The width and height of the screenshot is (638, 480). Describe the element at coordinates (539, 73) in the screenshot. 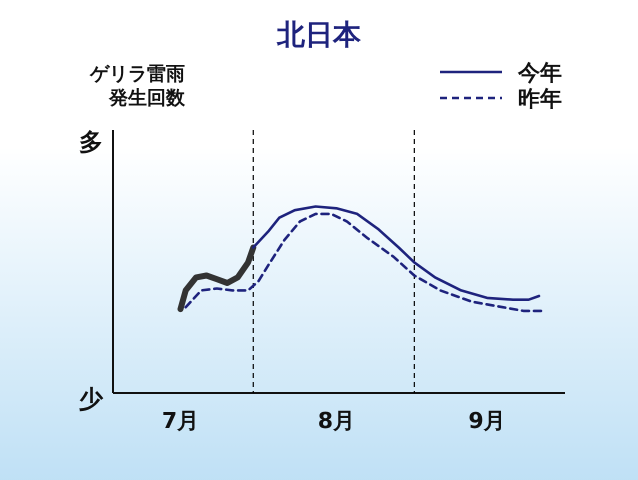

I see `legend-label: 今年` at that location.